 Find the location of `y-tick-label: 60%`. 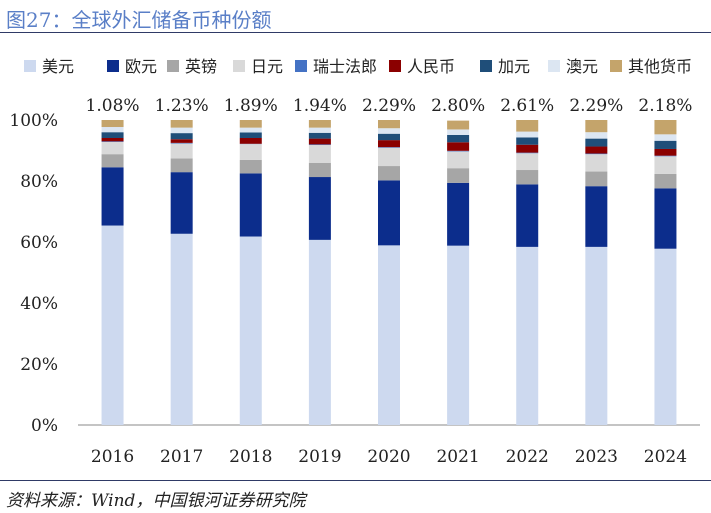

y-tick-label: 60% is located at coordinates (39, 243).